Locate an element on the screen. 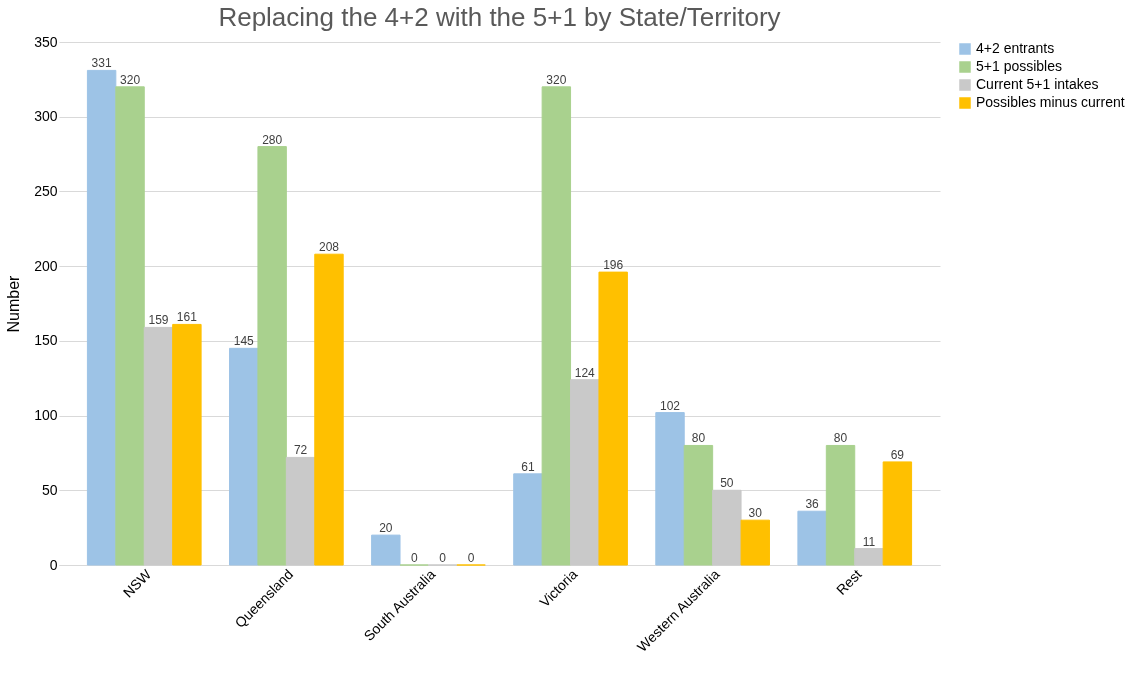  data-label: 11 is located at coordinates (869, 541).